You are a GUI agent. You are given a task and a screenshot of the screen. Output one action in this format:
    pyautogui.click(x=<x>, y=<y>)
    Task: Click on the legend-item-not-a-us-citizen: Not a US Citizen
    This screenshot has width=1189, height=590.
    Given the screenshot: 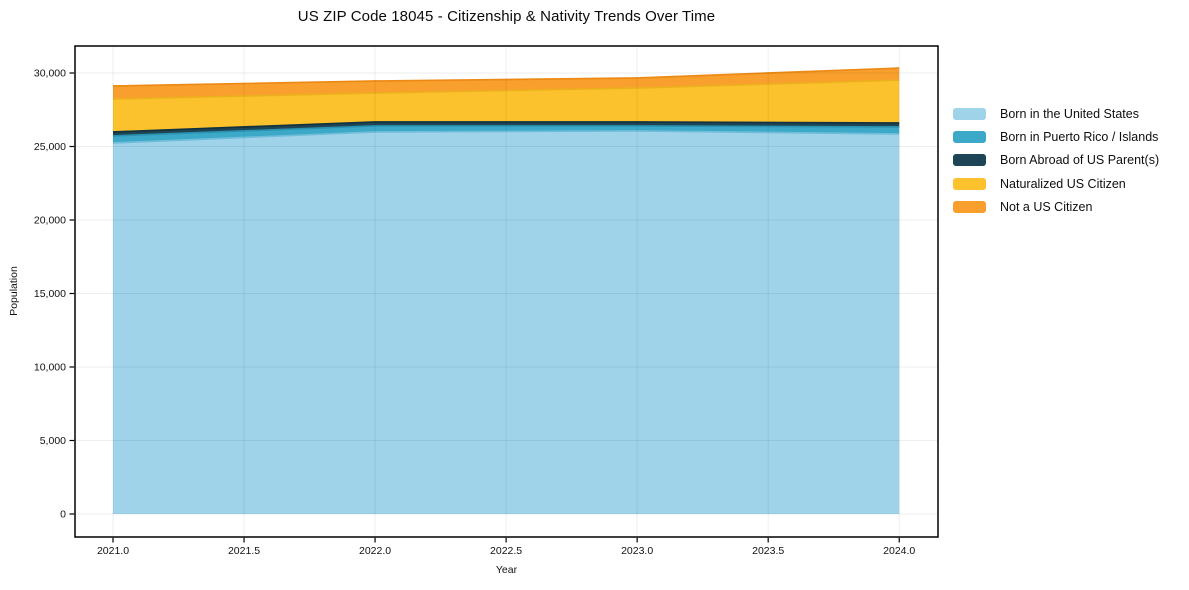 What is the action you would take?
    pyautogui.click(x=1056, y=207)
    